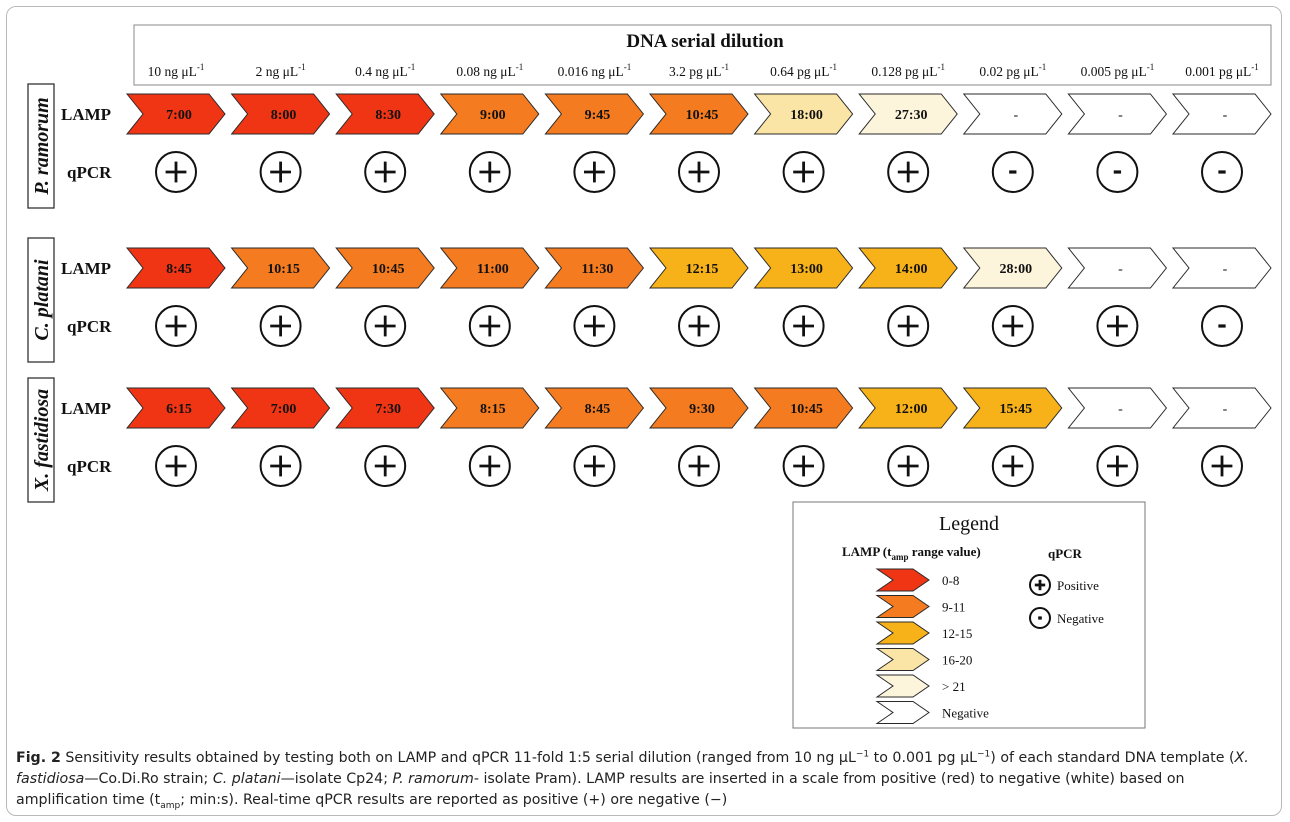  I want to click on lamp-time: 12:00, so click(911, 409).